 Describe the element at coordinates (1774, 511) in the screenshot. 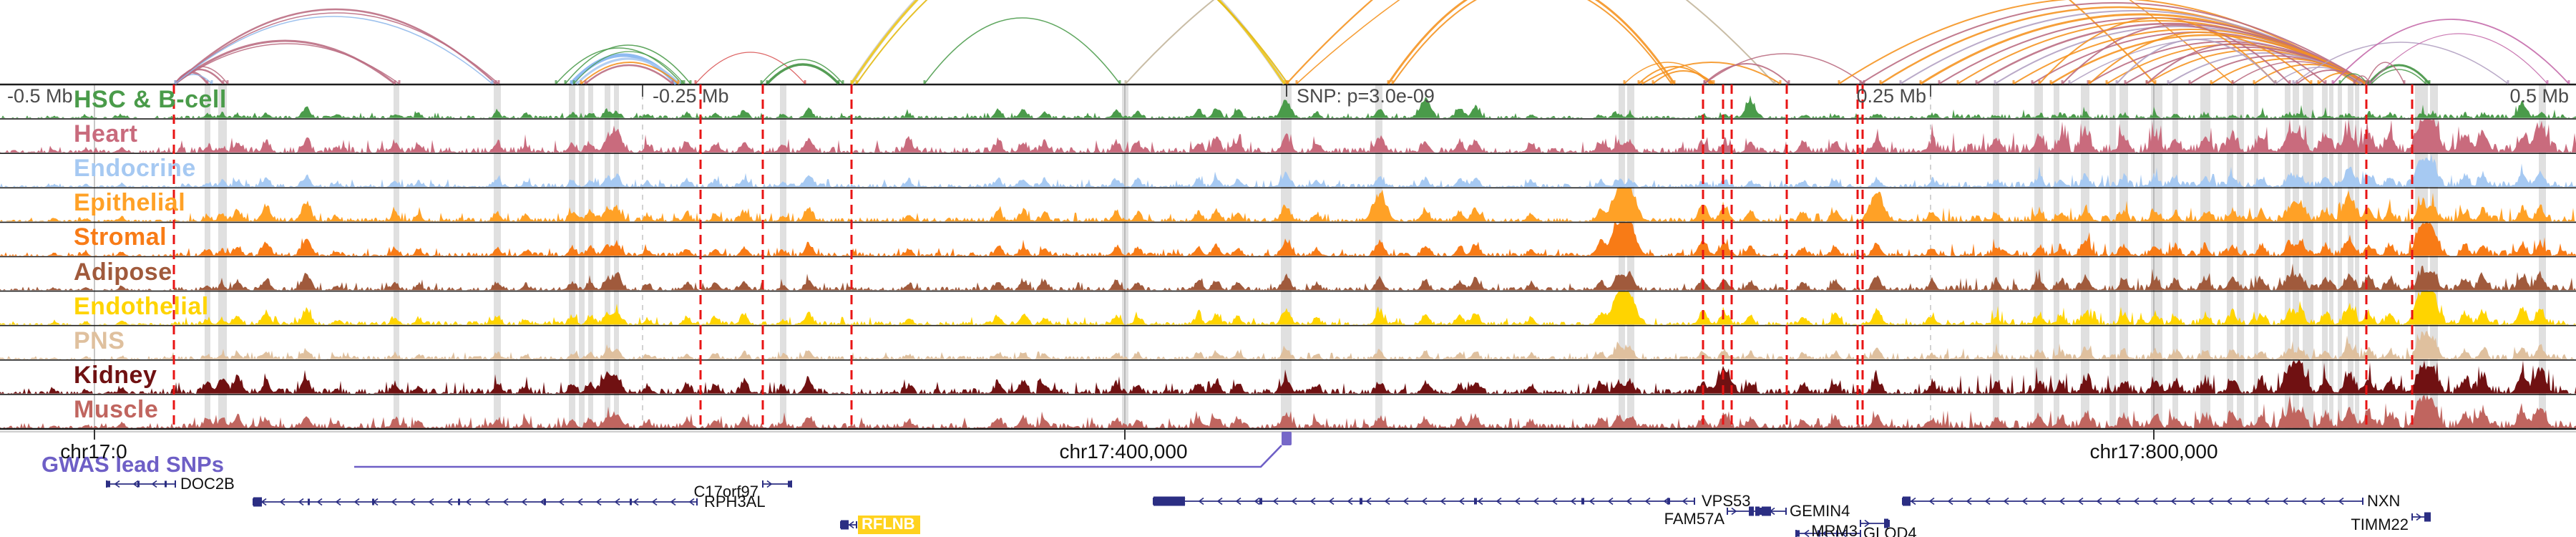

I see `gene-gemin4` at that location.